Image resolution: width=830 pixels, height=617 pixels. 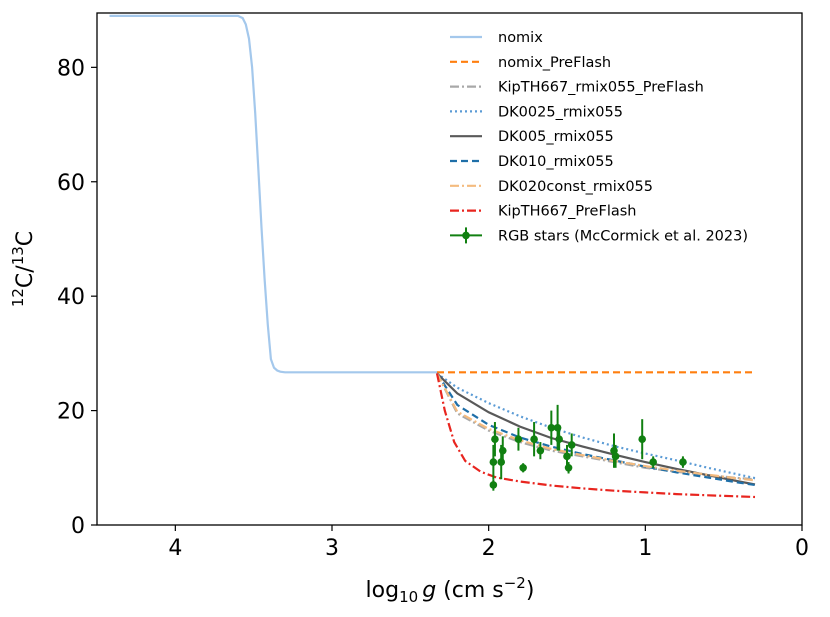 I want to click on x-tick-label: 3, so click(x=332, y=548).